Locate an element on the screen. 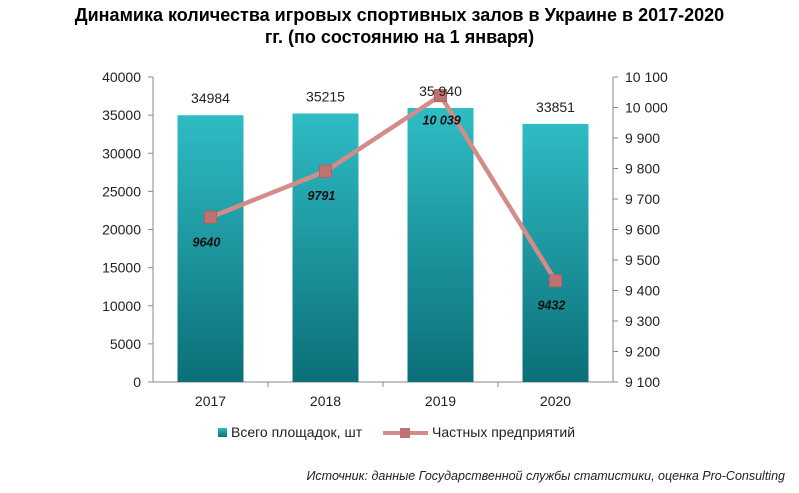 The image size is (799, 493). line-value-label: 9640 is located at coordinates (207, 242).